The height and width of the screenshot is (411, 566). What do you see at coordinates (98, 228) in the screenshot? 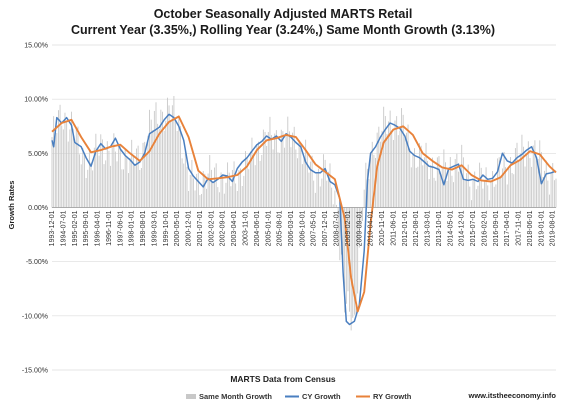
I see `x-tick-label: 1996-04-01` at bounding box center [98, 228].